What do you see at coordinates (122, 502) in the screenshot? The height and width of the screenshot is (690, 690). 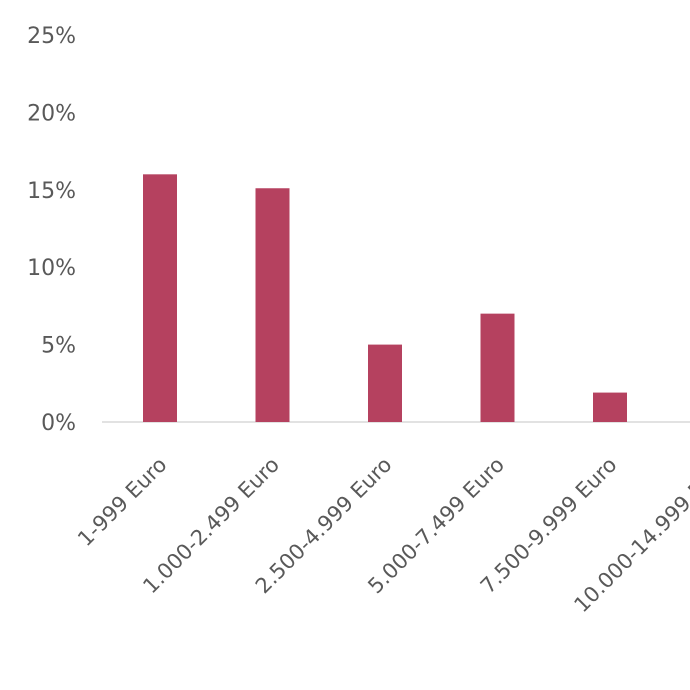 I see `x-tick-label: 1-999 Euro` at bounding box center [122, 502].